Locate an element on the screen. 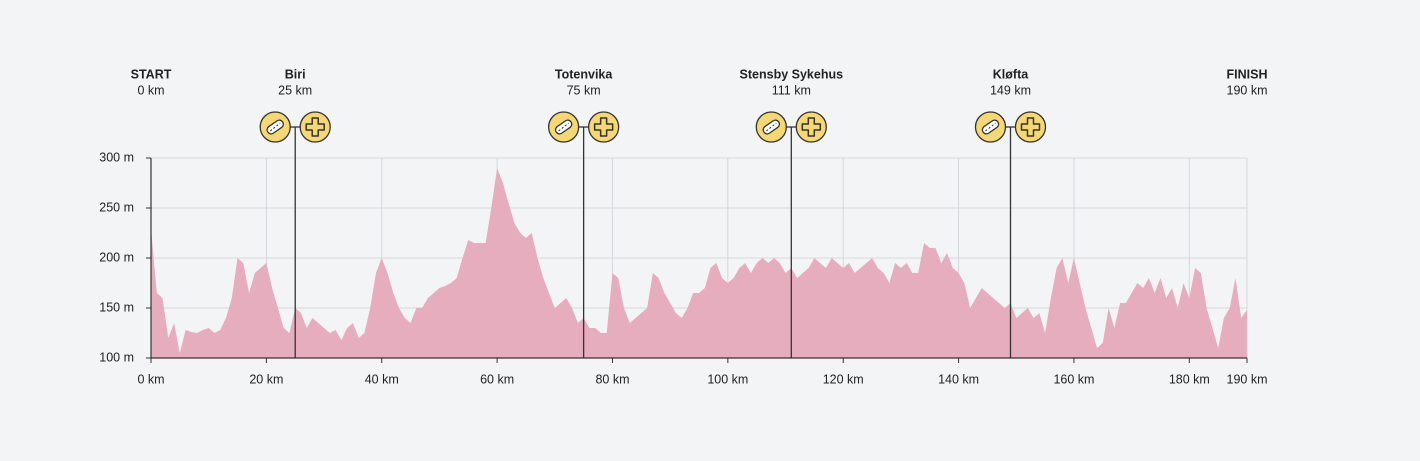 The image size is (1420, 461). checkpoint-distance: 0 km is located at coordinates (150, 90).